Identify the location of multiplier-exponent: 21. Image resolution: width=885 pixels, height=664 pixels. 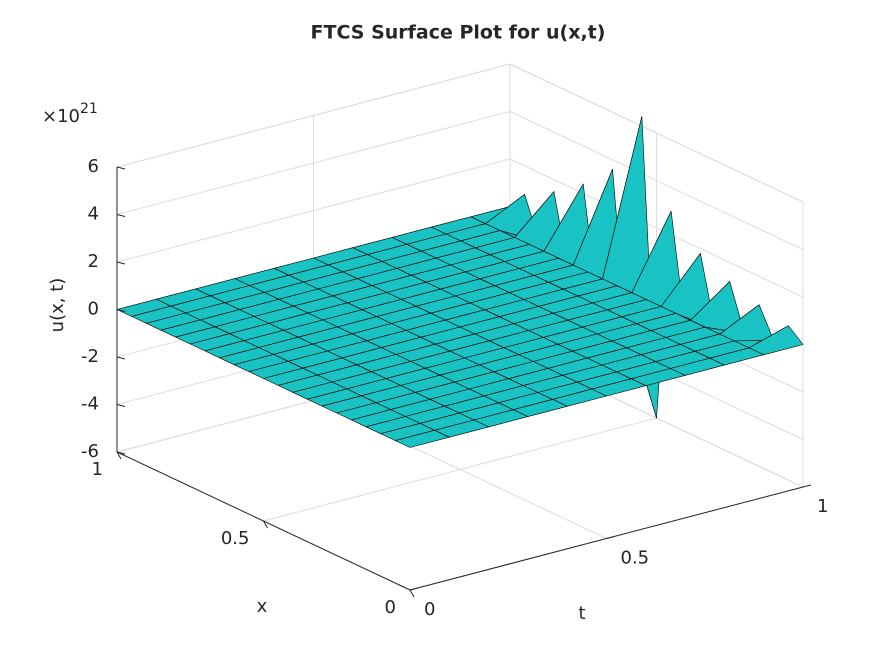
(89, 109).